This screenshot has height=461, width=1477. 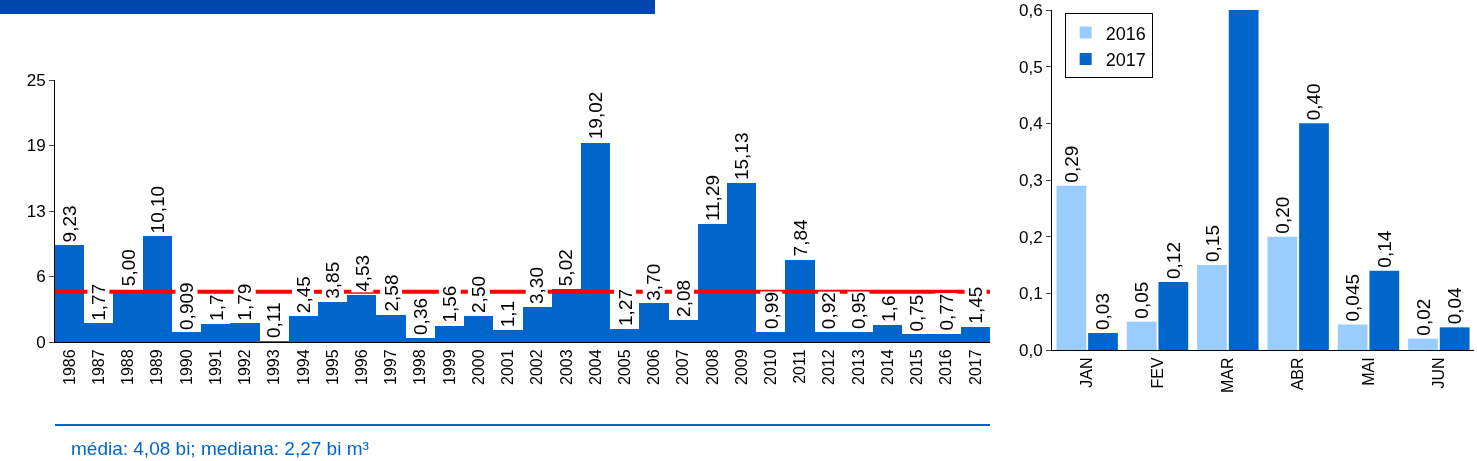 I want to click on x-tick-label: 2002, so click(x=537, y=367).